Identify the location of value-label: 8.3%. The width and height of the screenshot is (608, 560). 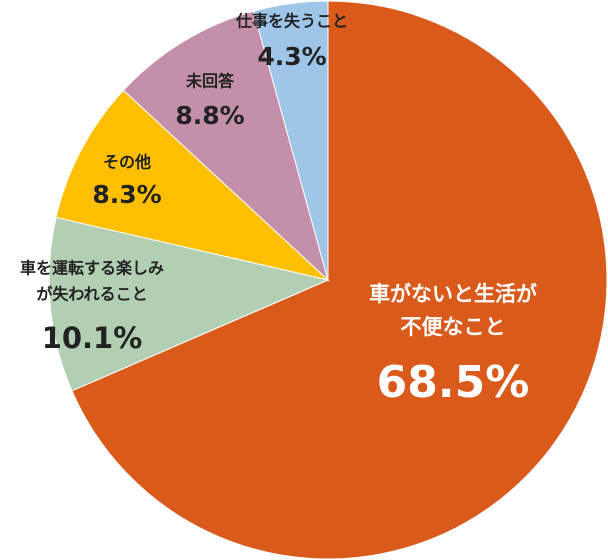
(126, 194).